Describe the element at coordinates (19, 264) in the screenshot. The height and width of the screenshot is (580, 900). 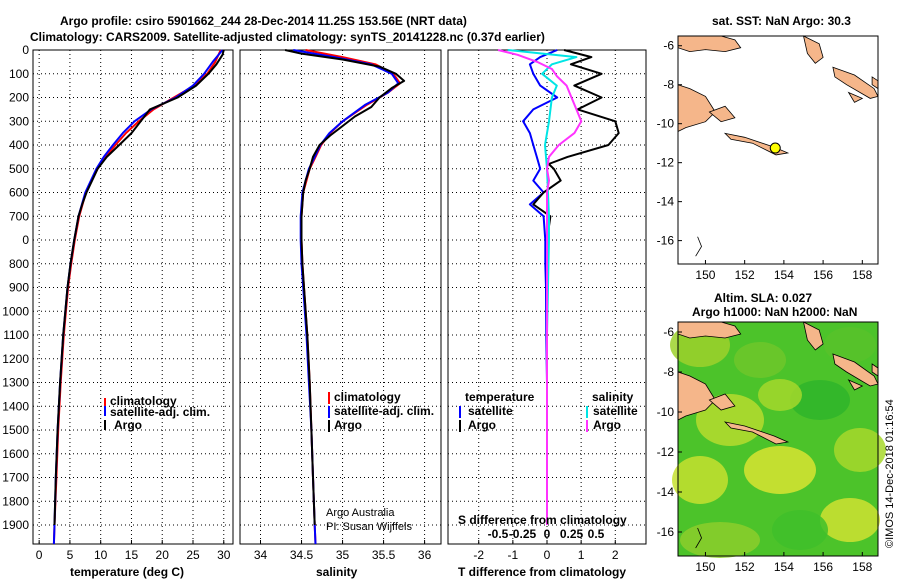
I see `y-tick-label: 800` at that location.